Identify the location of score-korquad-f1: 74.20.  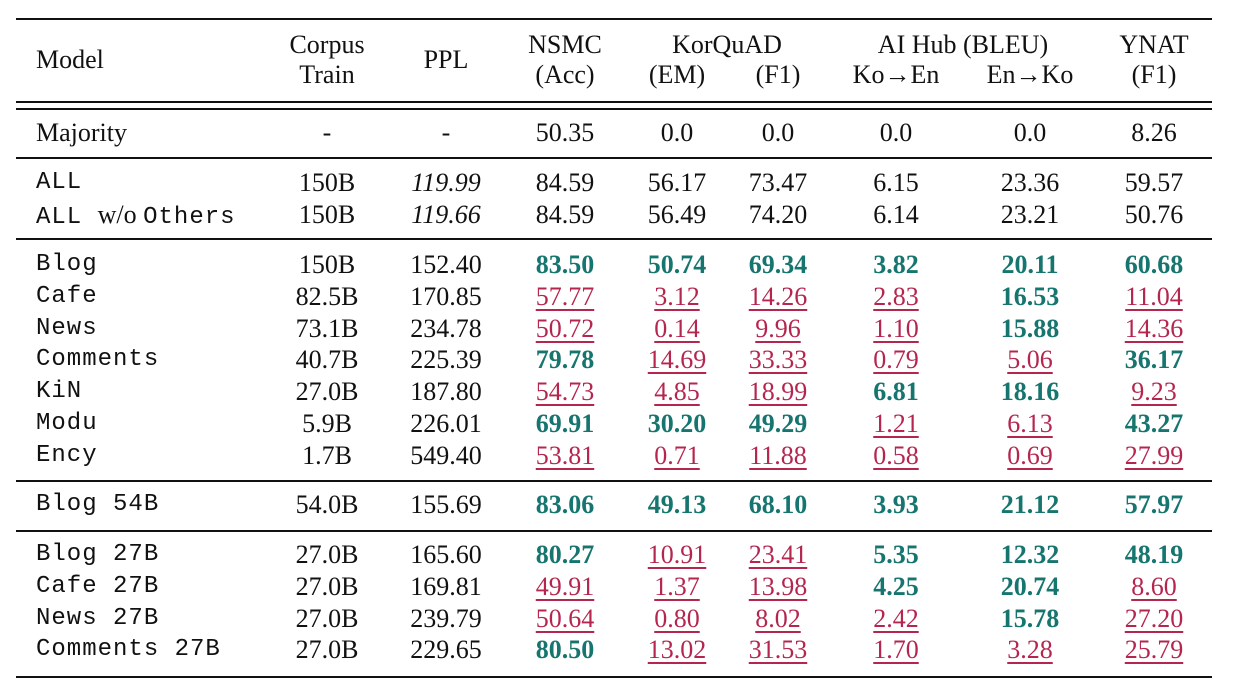
(778, 214).